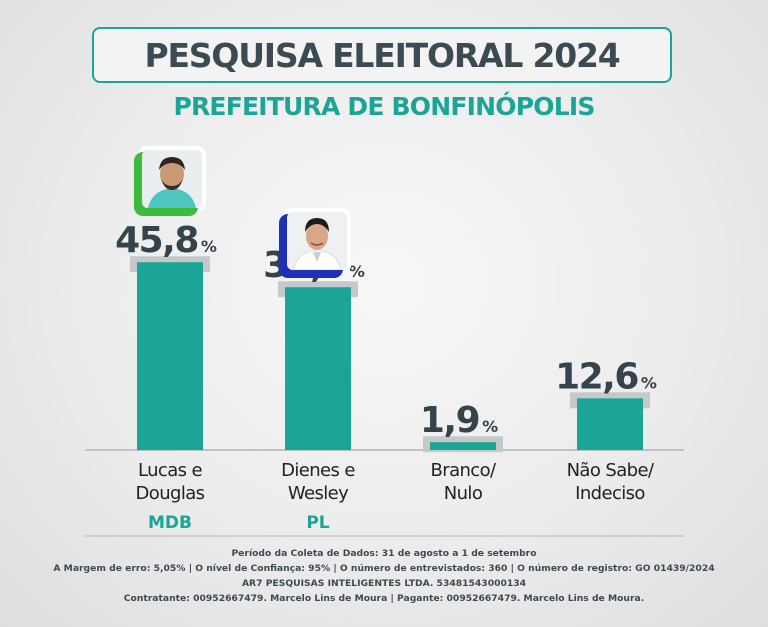  I want to click on candidate-photo-dienes, so click(315, 243).